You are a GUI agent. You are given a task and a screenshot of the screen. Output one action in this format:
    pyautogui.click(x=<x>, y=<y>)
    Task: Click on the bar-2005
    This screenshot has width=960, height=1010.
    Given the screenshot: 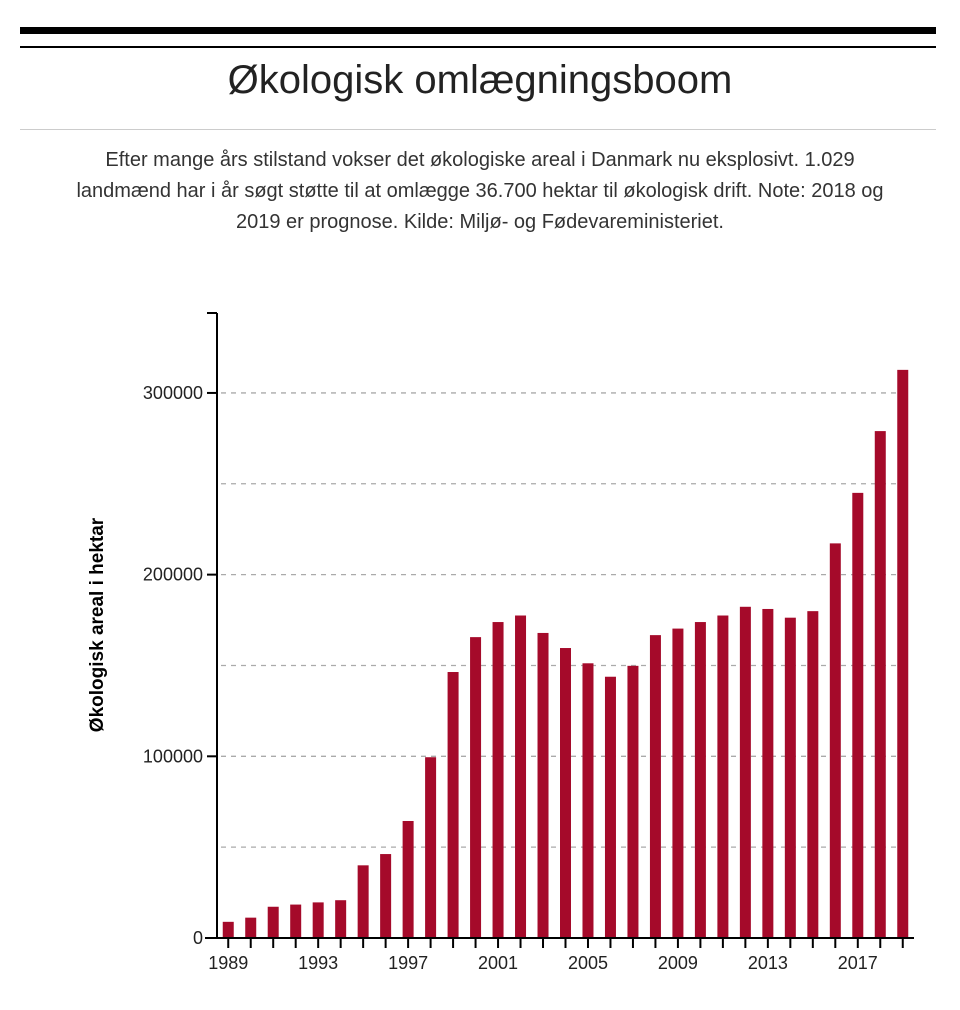 What is the action you would take?
    pyautogui.click(x=588, y=800)
    